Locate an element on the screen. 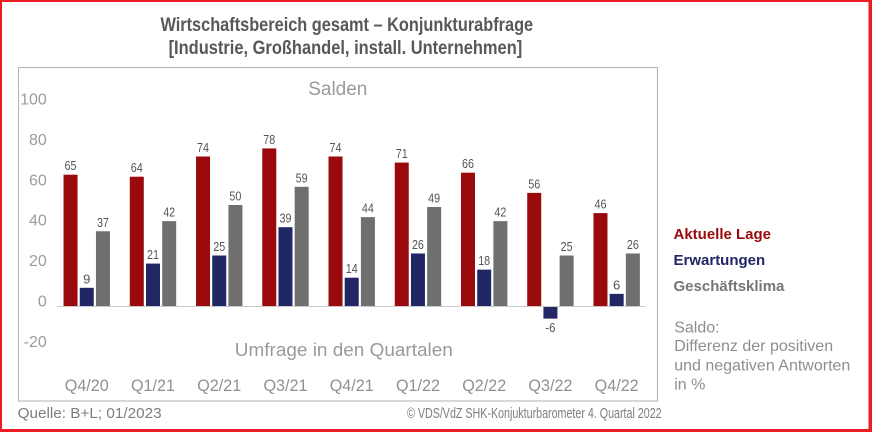 This screenshot has width=872, height=432. svg-text: 50 is located at coordinates (235, 196).